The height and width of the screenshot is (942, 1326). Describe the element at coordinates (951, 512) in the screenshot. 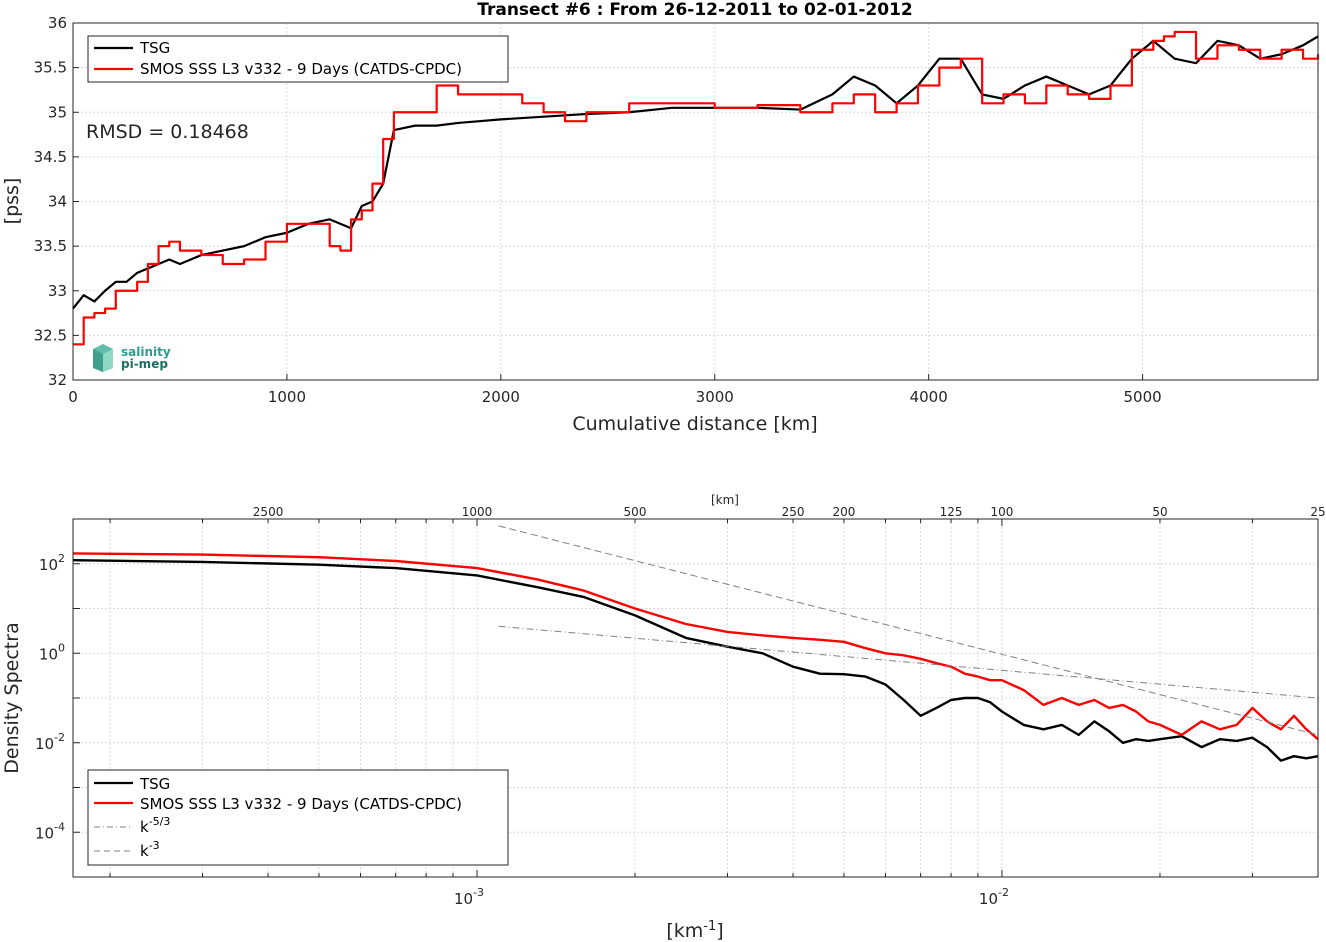

I see `top-tick-label: 125` at that location.